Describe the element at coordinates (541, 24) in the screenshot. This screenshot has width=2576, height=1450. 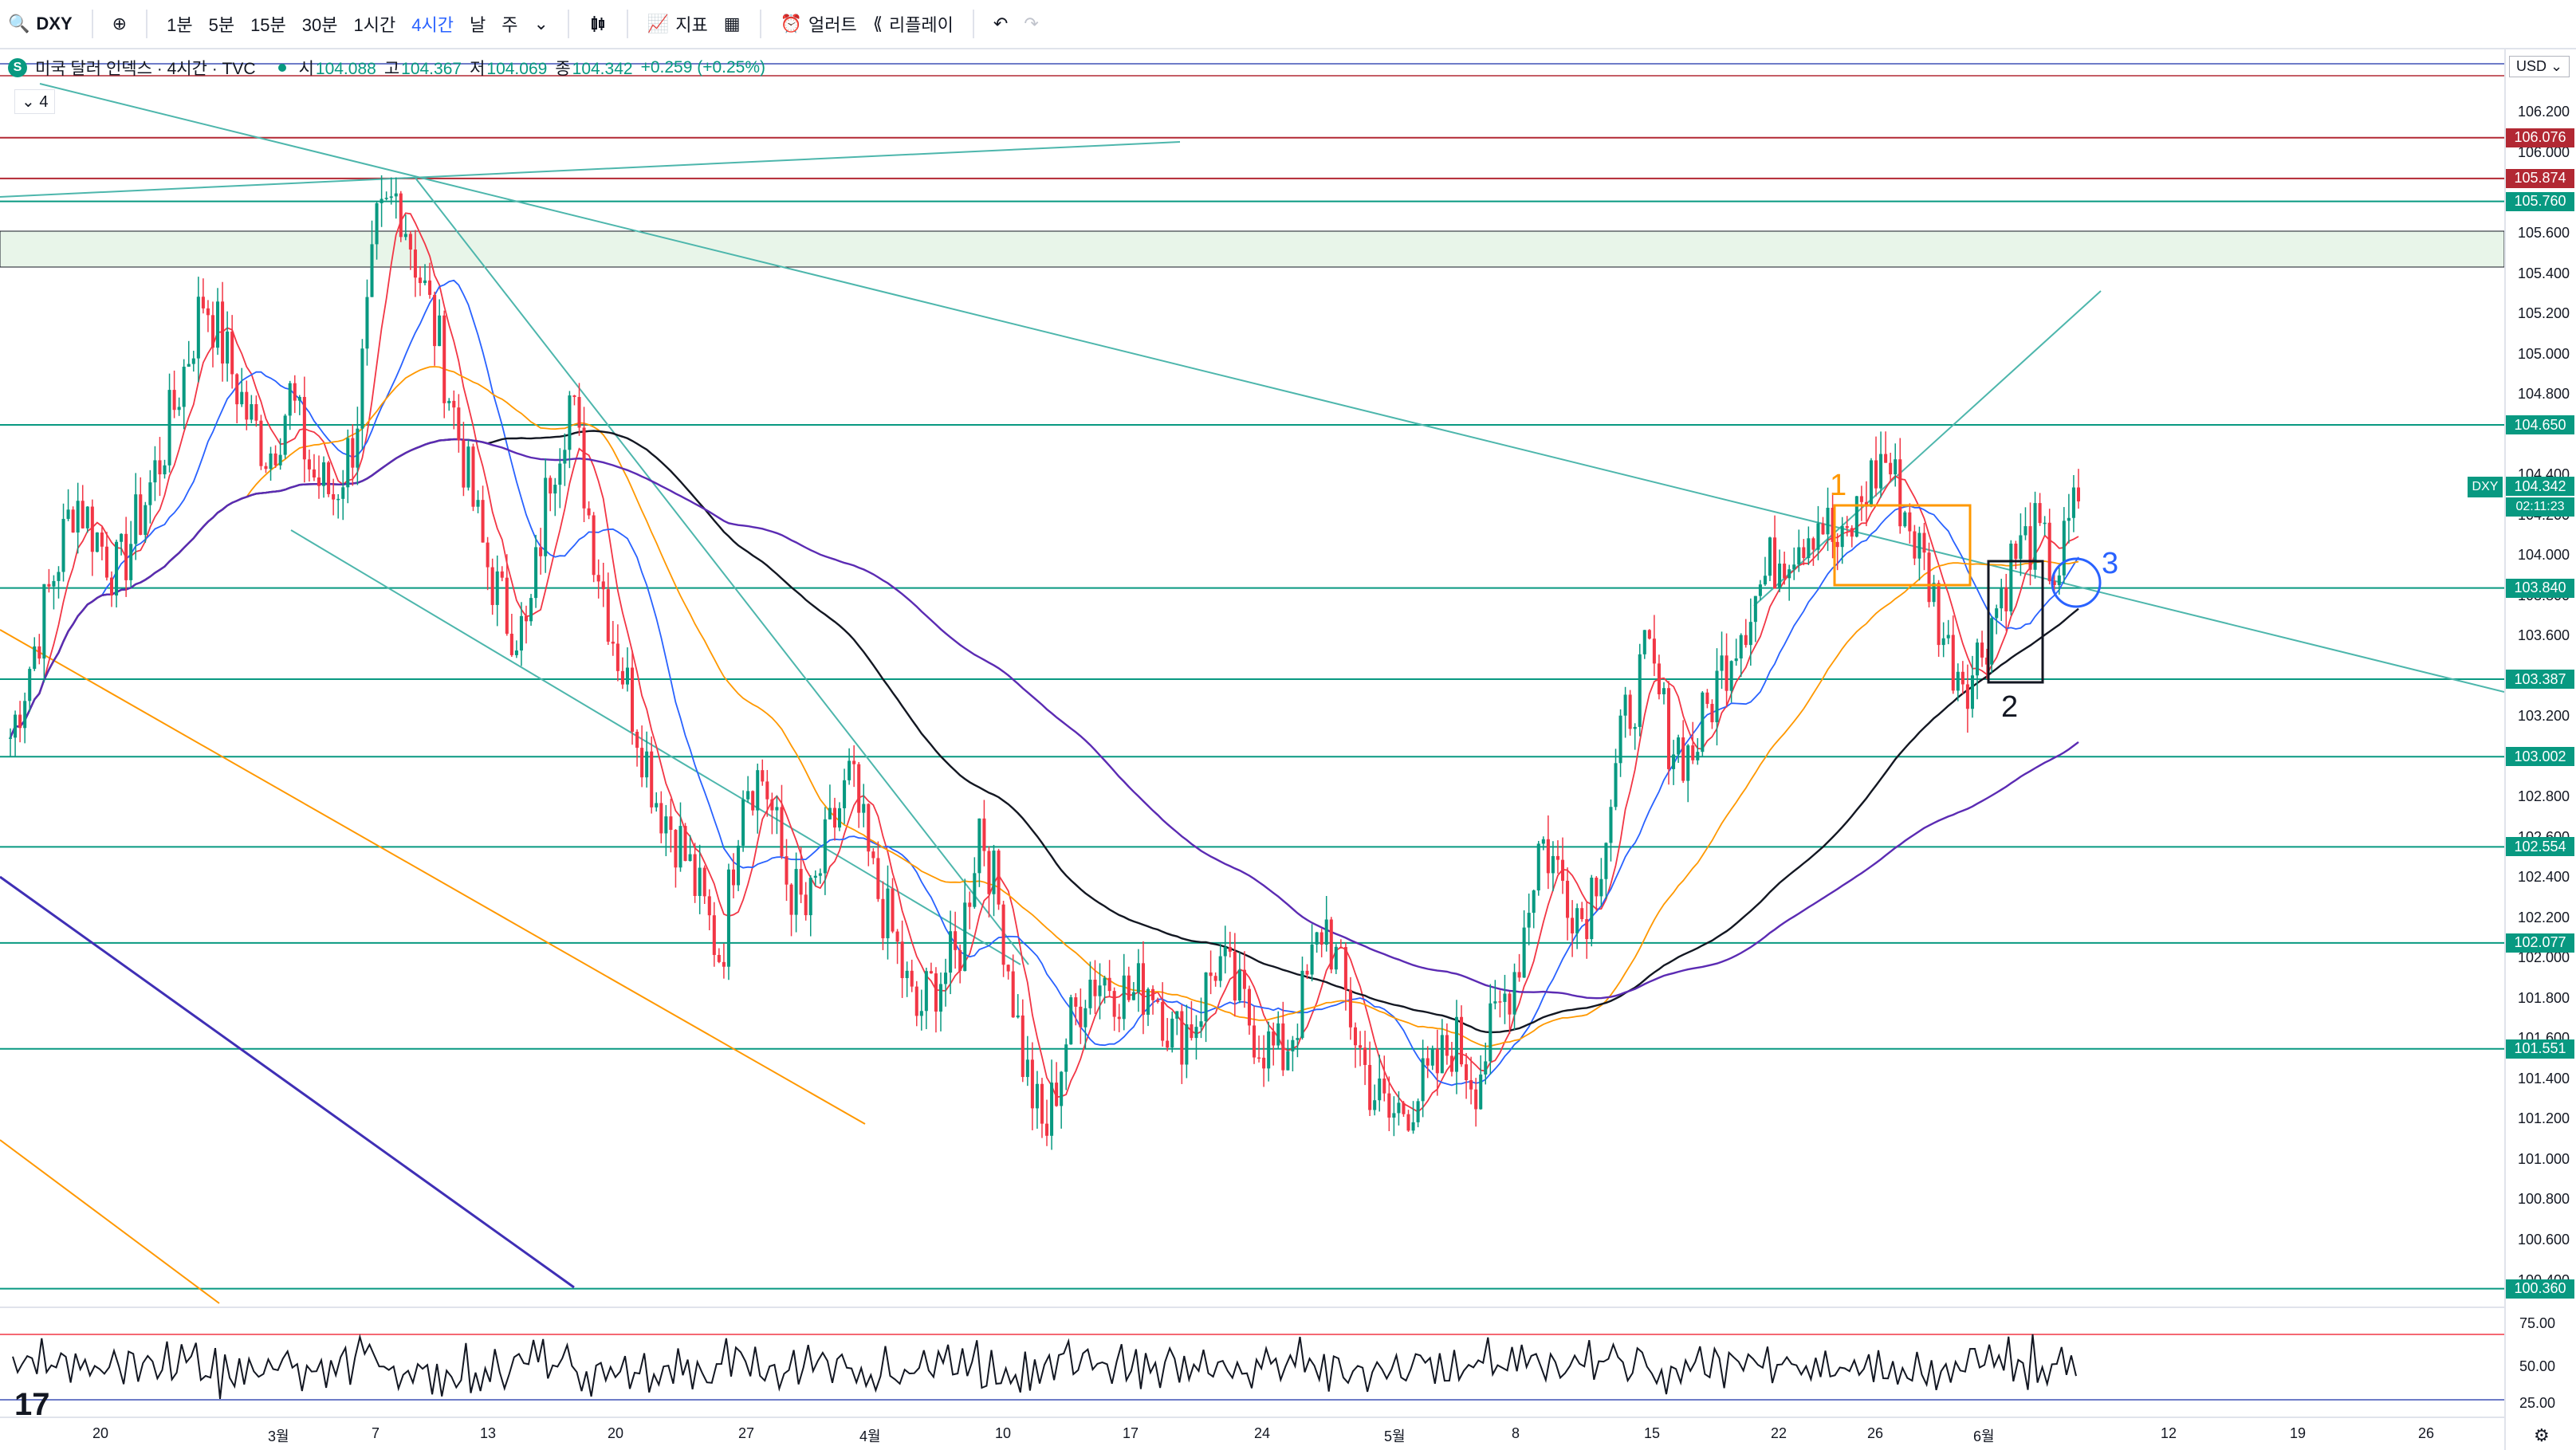
I see `timeframe-dropdown: ⌄` at that location.